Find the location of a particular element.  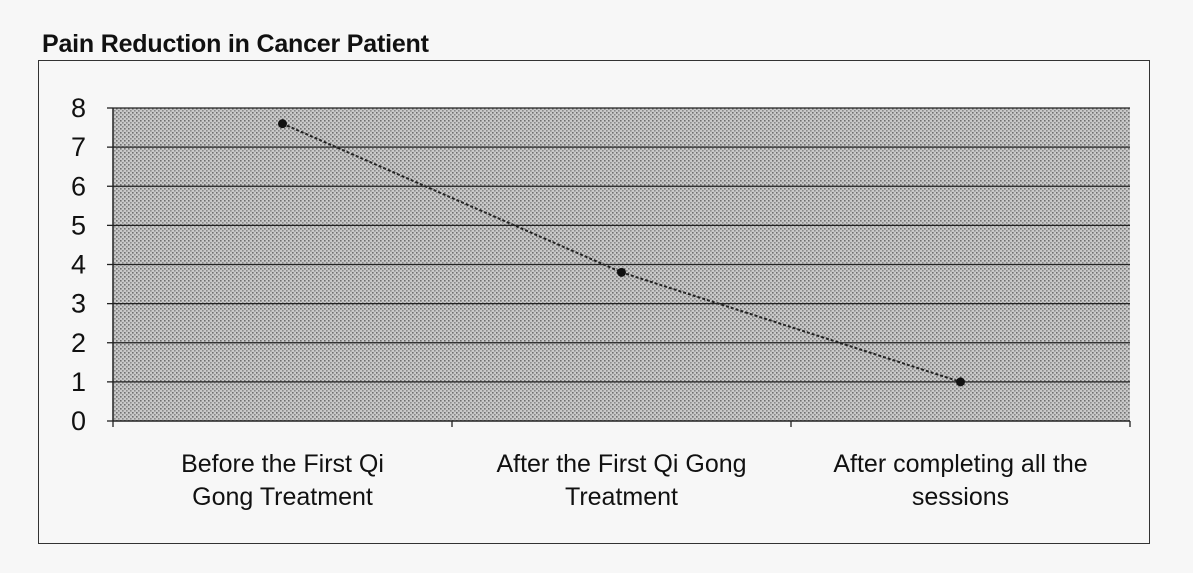

y-tick-label: 7 is located at coordinates (78, 147).